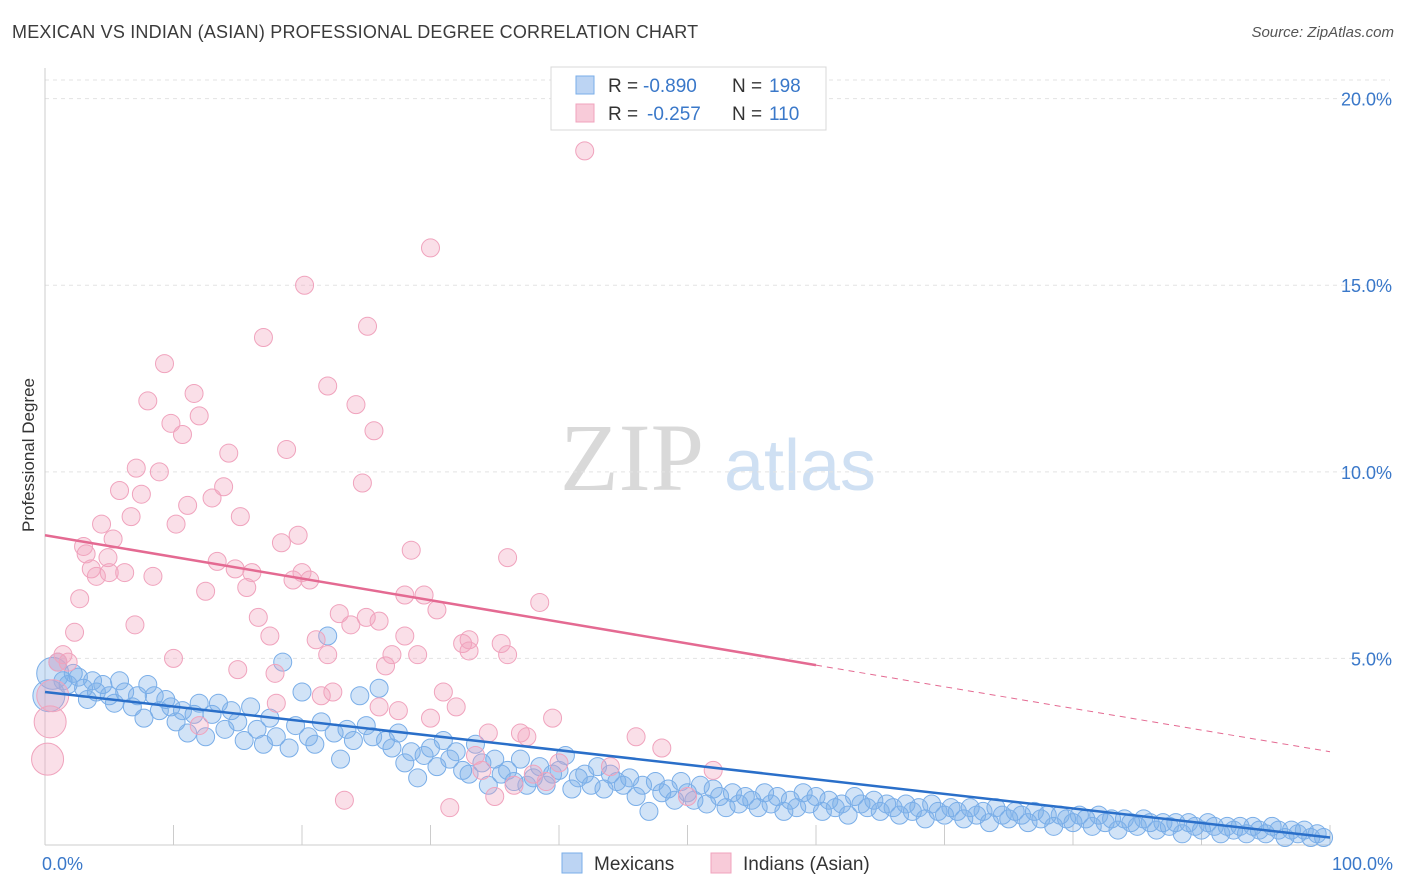  Describe the element at coordinates (1322, 32) in the screenshot. I see `source-label: Source: ZipAtlas.com` at that location.